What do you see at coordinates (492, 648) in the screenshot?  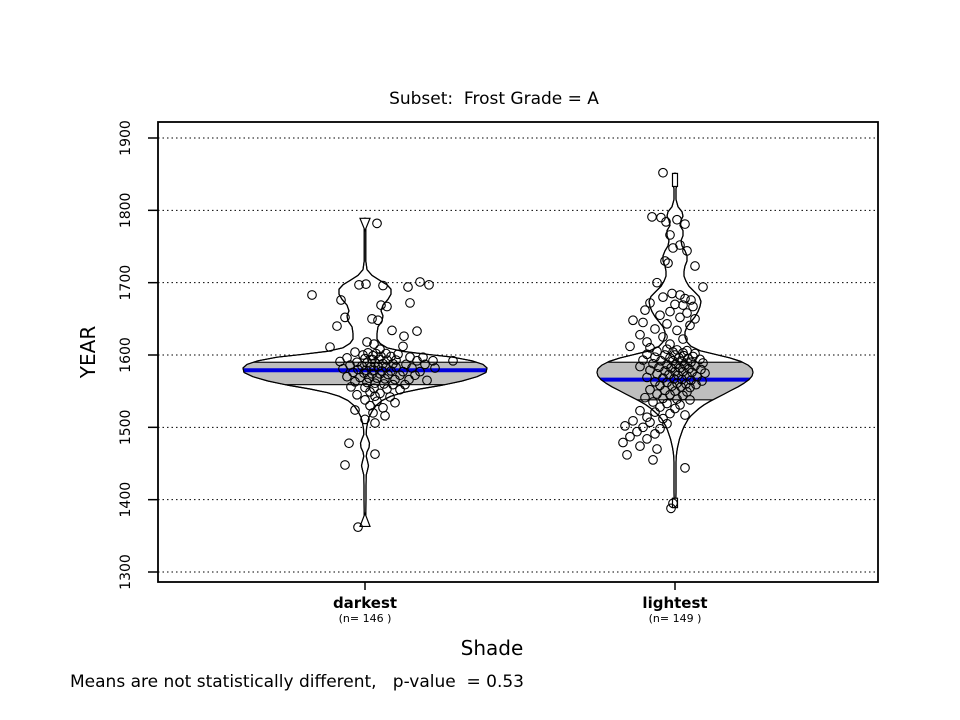 I see `x-axis-title: Shade` at bounding box center [492, 648].